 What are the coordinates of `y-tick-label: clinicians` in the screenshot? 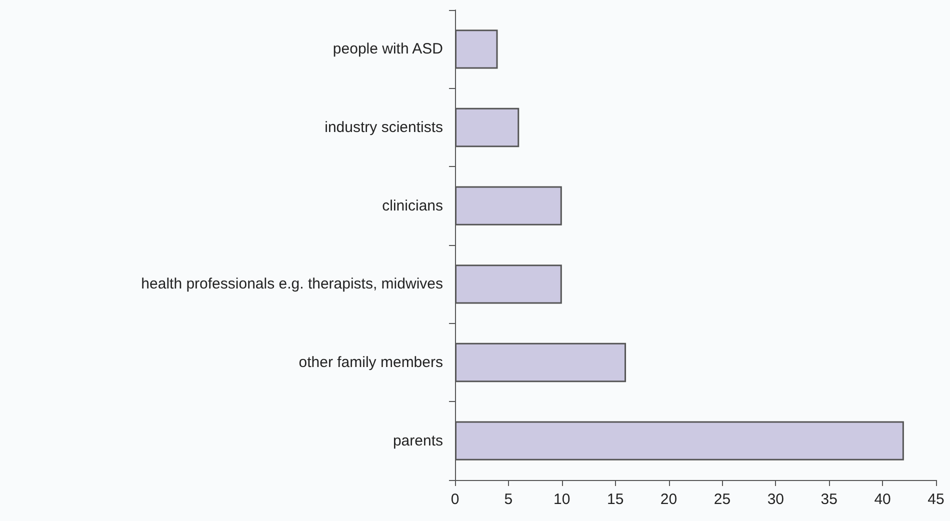 It's located at (412, 205).